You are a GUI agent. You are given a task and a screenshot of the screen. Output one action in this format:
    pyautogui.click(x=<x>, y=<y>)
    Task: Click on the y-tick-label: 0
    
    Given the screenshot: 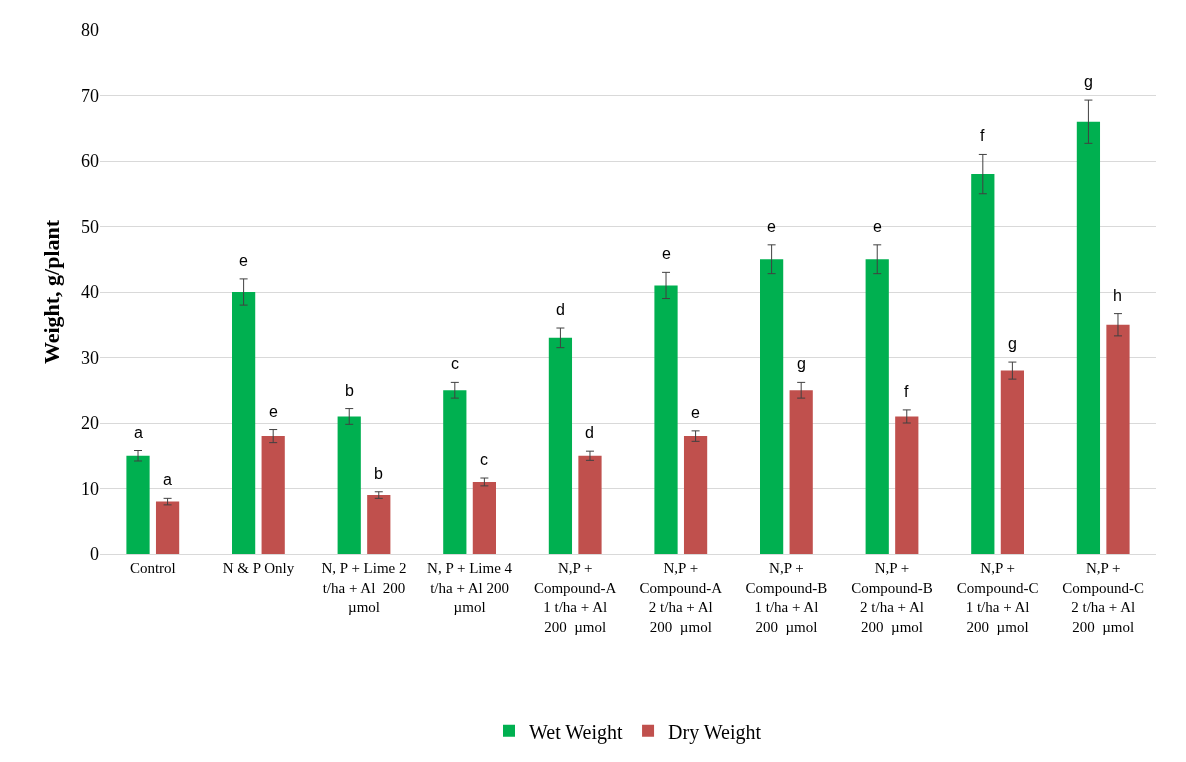 What is the action you would take?
    pyautogui.click(x=94, y=554)
    